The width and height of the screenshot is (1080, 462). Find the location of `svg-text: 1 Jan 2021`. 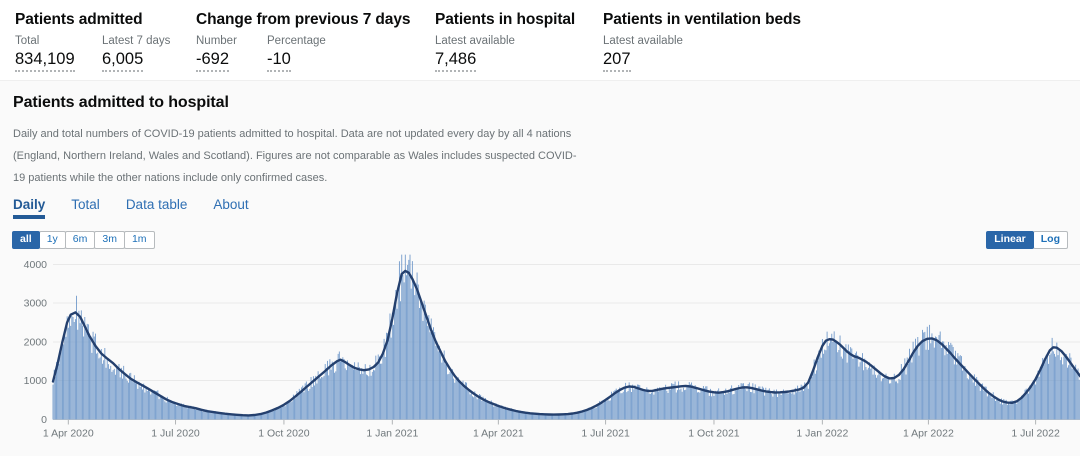

svg-text: 1 Jan 2021 is located at coordinates (392, 434).